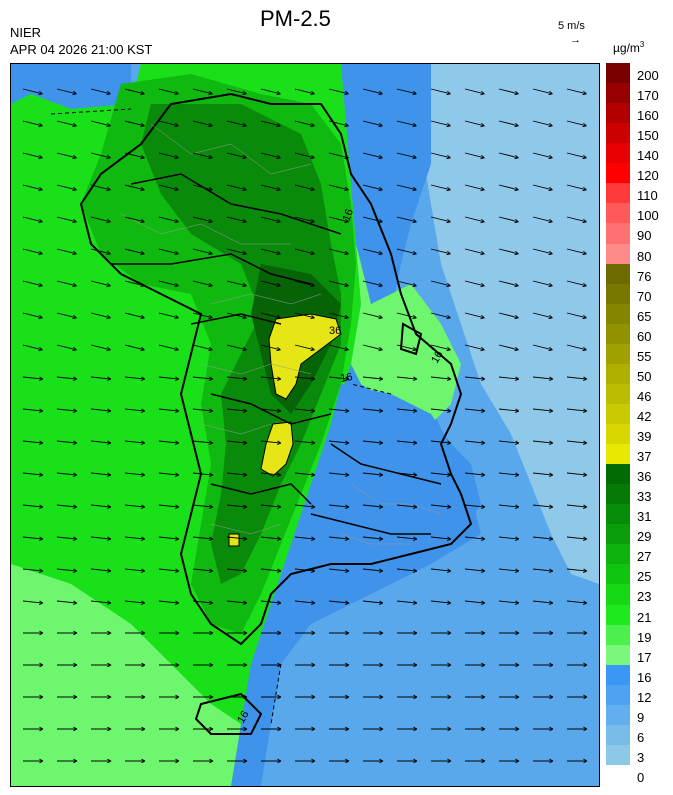 The height and width of the screenshot is (795, 673). What do you see at coordinates (648, 96) in the screenshot?
I see `colorbar-label: 170` at bounding box center [648, 96].